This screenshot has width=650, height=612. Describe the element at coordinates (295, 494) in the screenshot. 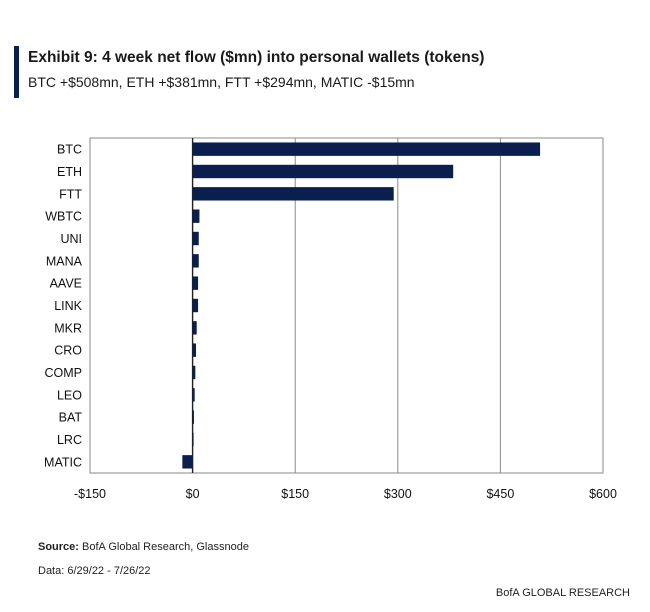

I see `x-tick-label: $150` at that location.